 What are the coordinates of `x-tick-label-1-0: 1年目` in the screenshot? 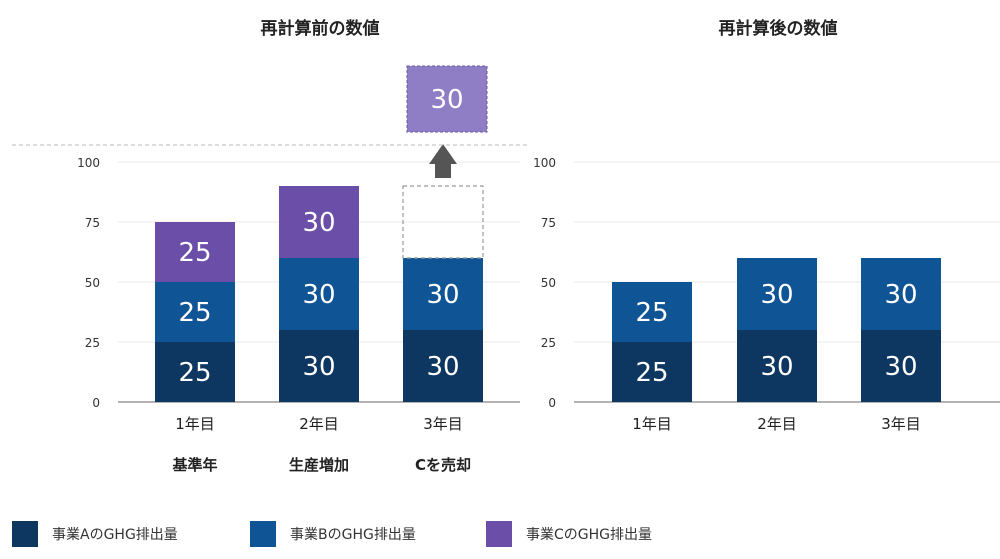 It's located at (652, 424).